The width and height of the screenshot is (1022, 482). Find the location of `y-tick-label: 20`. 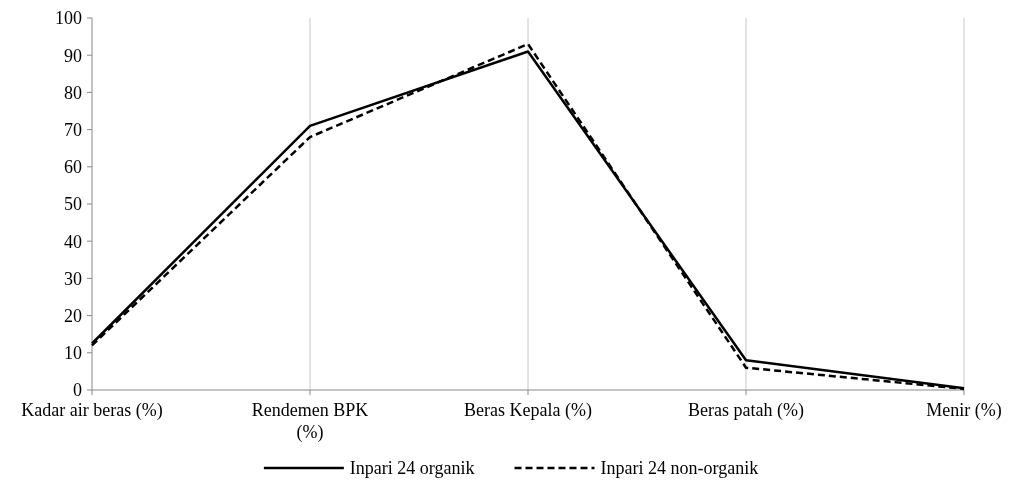

y-tick-label: 20 is located at coordinates (73, 315).